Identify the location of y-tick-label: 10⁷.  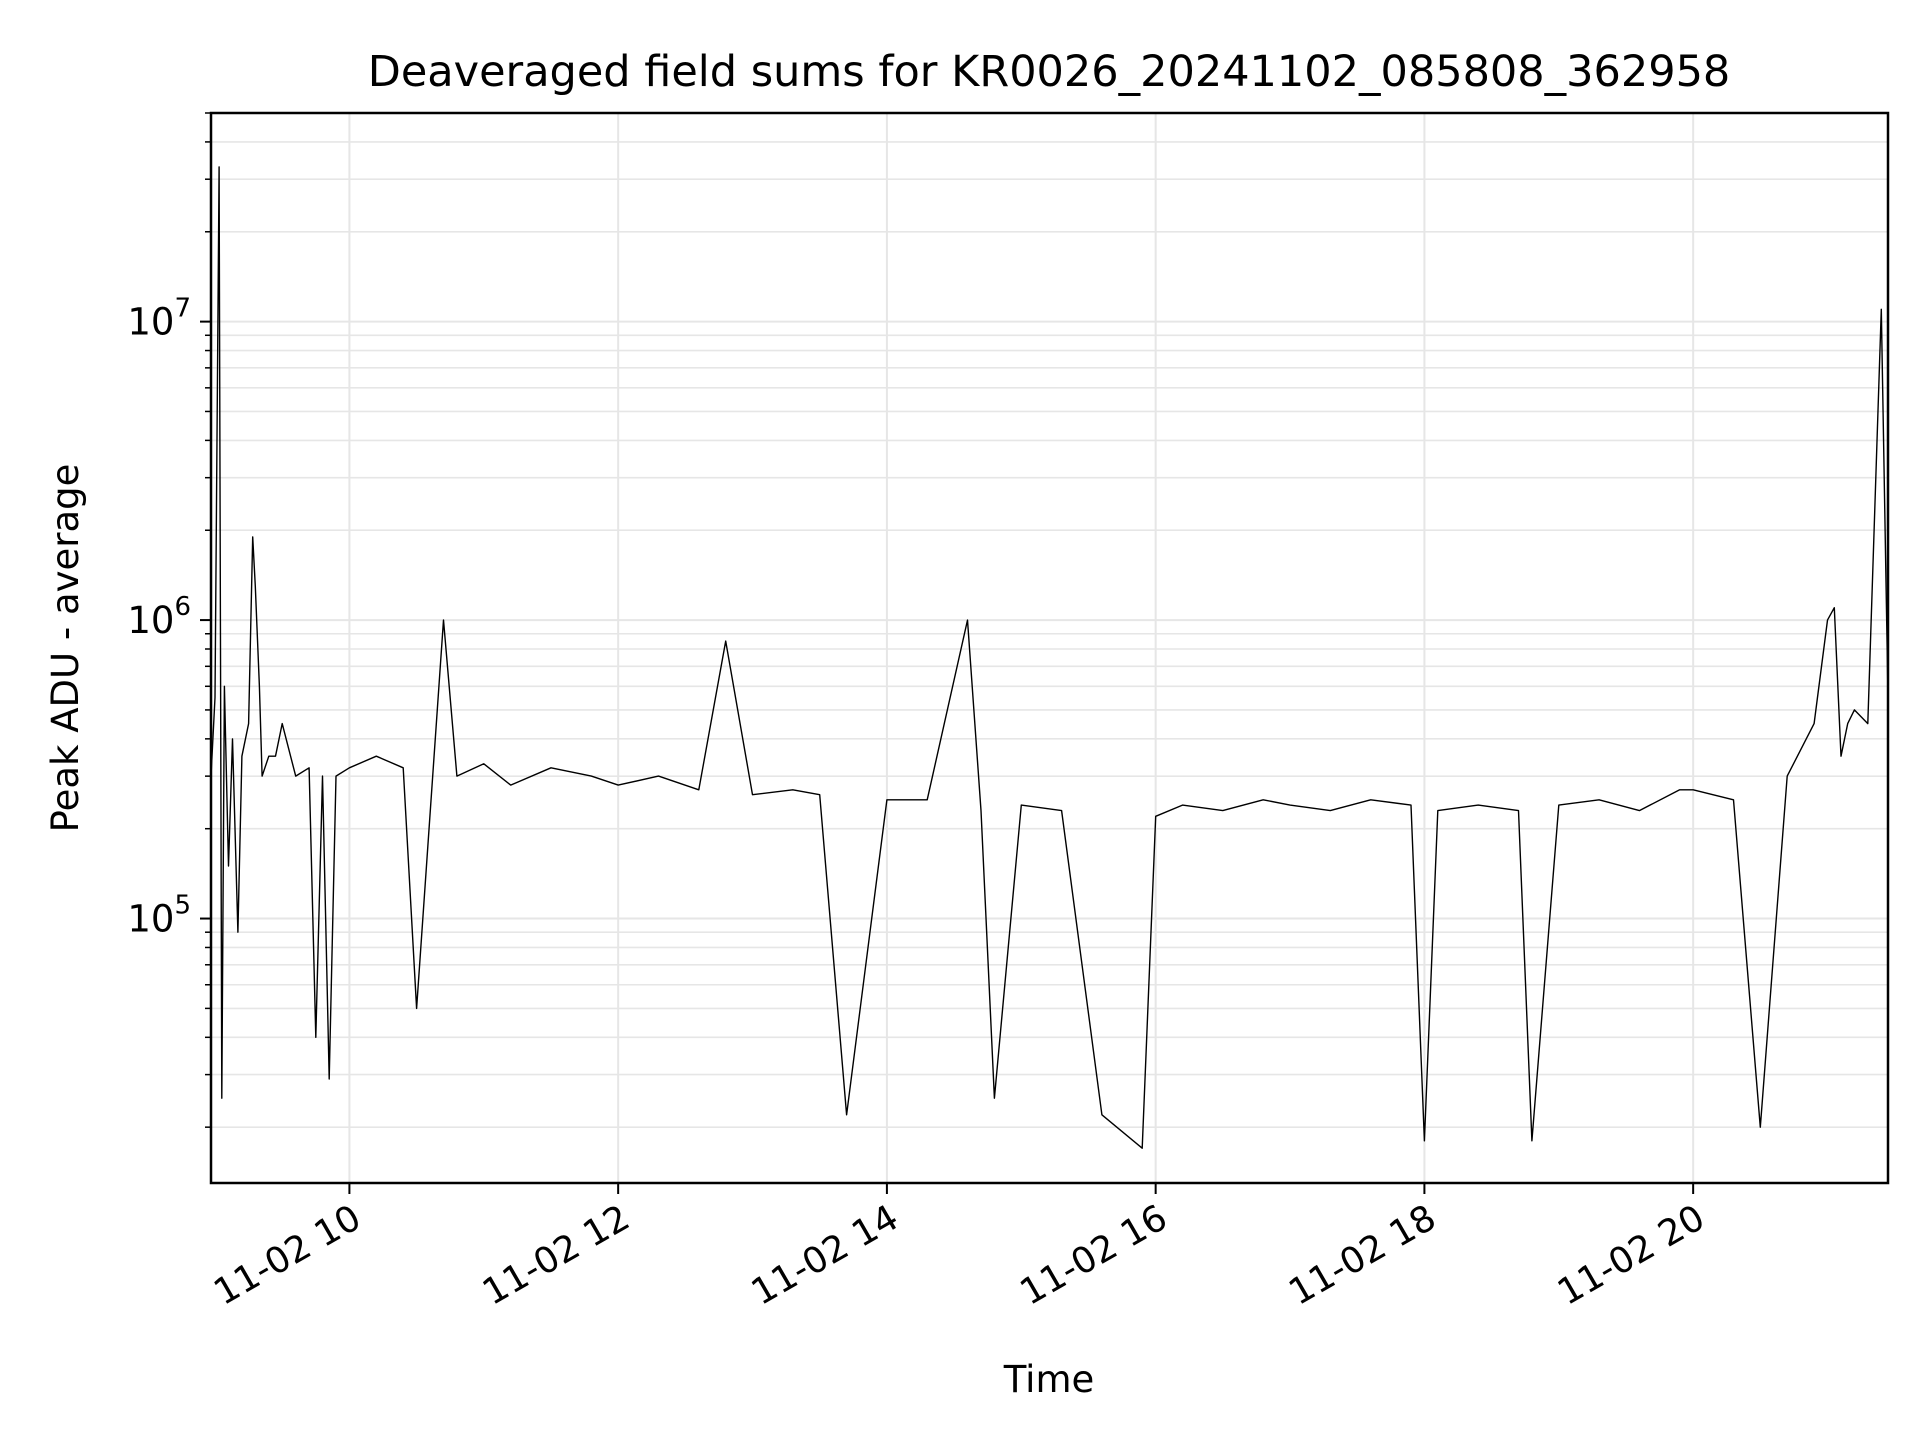
(159, 319).